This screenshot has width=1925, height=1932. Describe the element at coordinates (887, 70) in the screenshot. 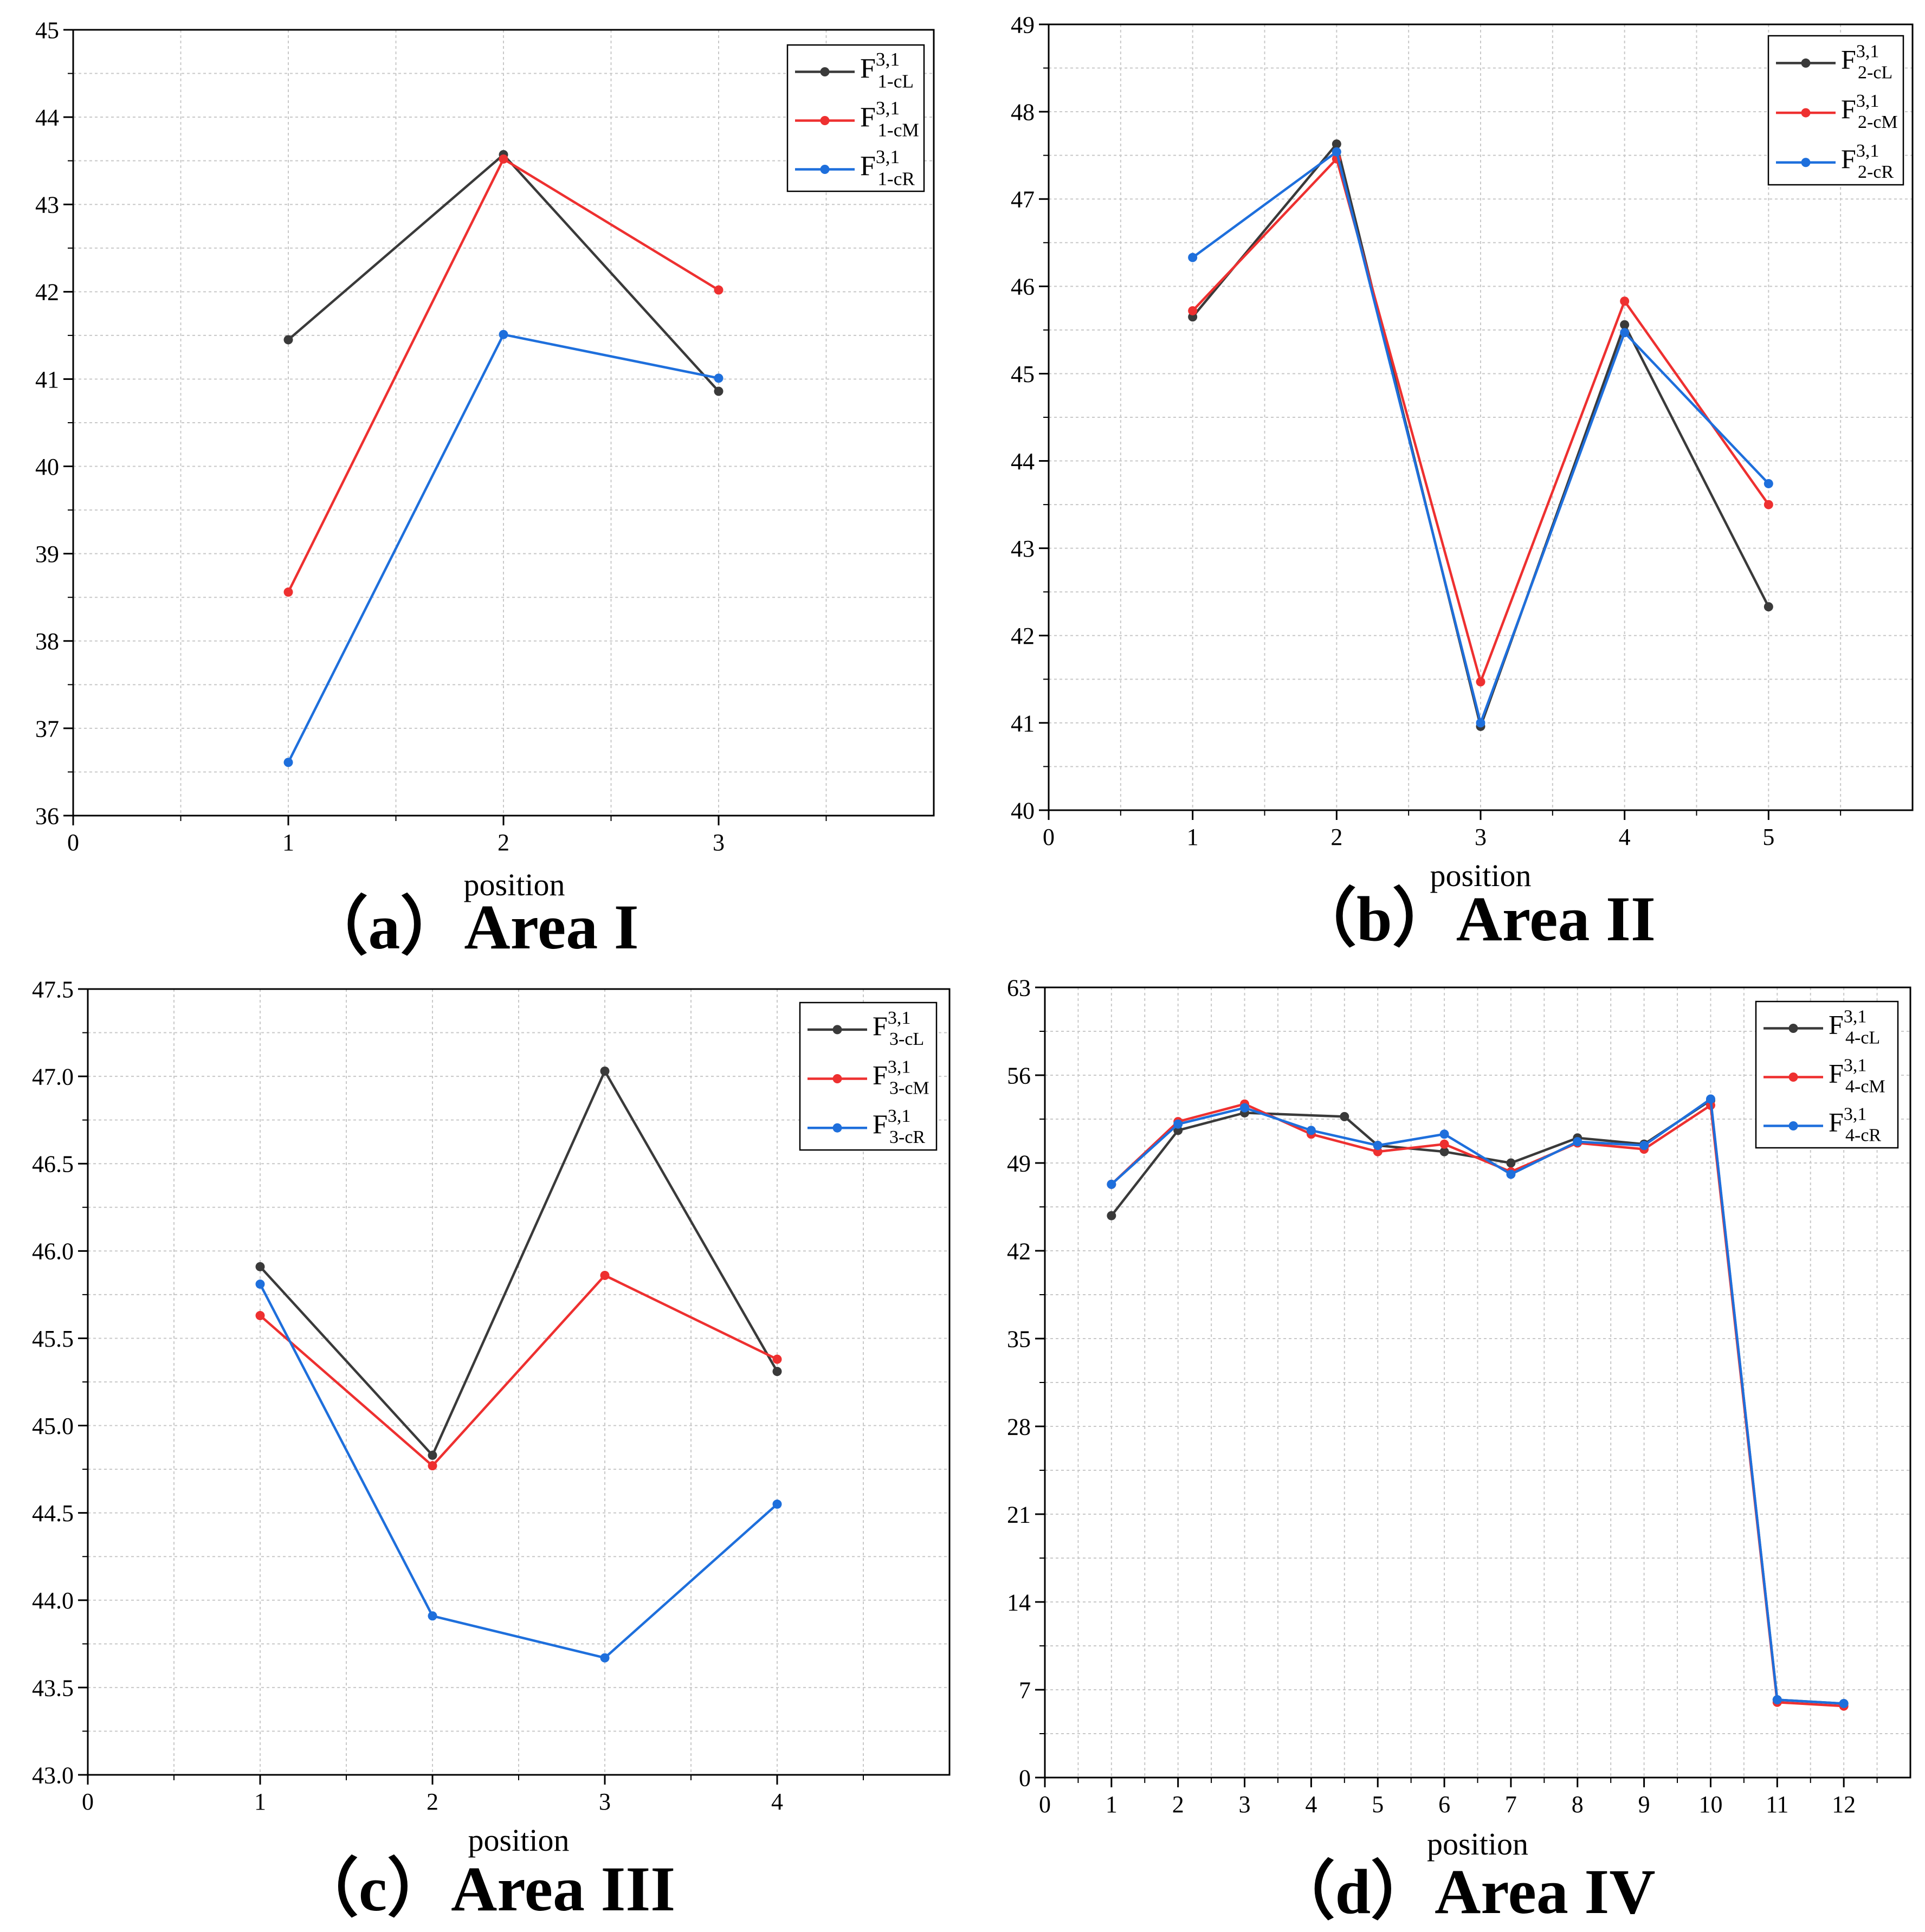

I see `legend-label: F3,1 1-cL` at that location.